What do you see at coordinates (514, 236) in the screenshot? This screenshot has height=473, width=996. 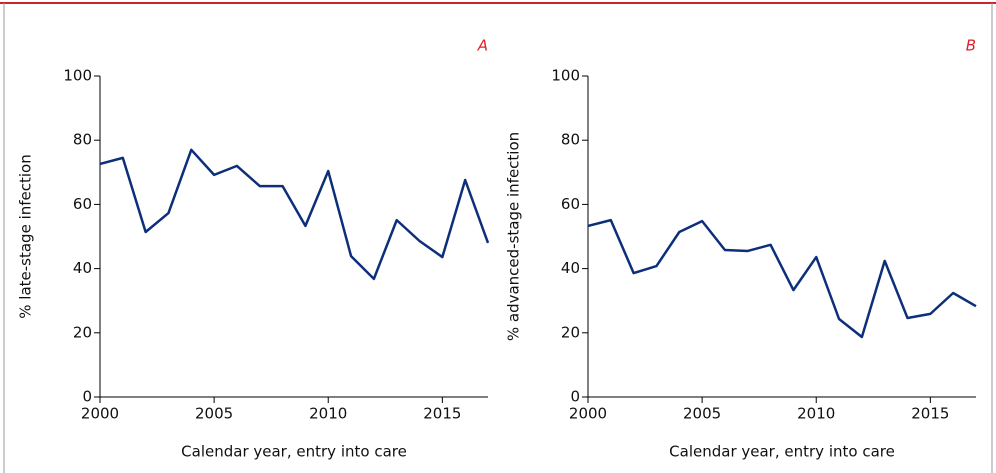 I see `y-axis-label: % advanced-stage infection` at bounding box center [514, 236].